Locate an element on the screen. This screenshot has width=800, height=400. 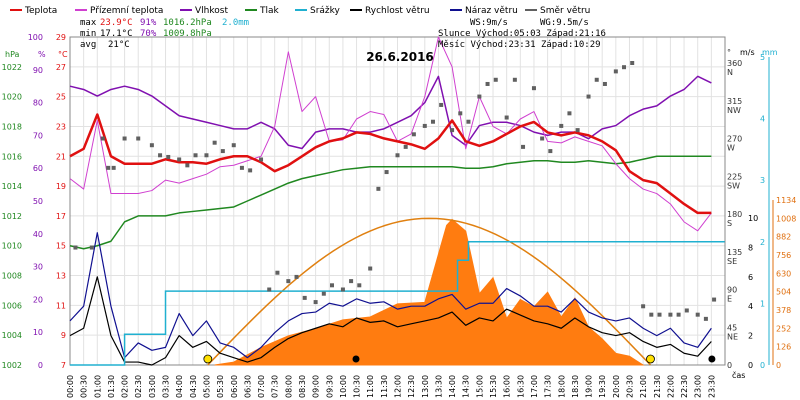
hpa-tick-label: 1012 is located at coordinates (12, 216).